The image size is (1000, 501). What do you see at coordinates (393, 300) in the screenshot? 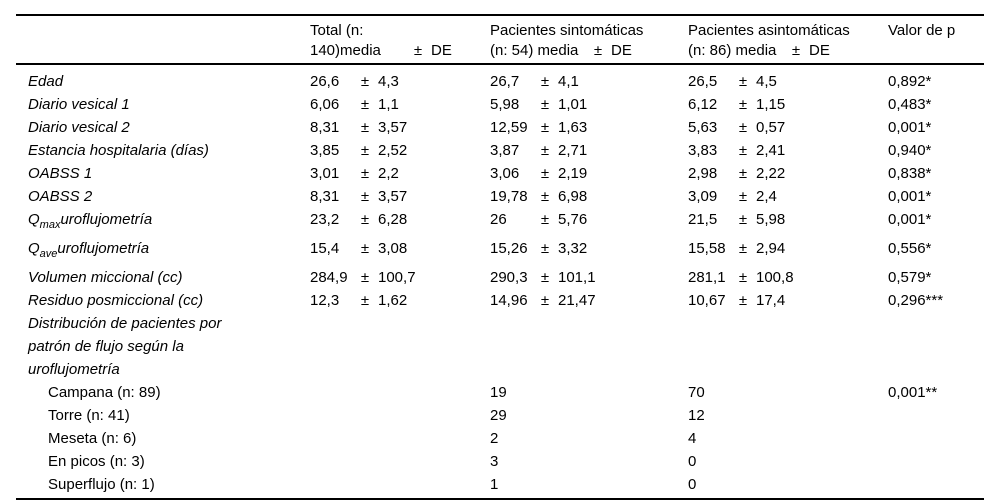
I see `sd-value: 1,62` at bounding box center [393, 300].